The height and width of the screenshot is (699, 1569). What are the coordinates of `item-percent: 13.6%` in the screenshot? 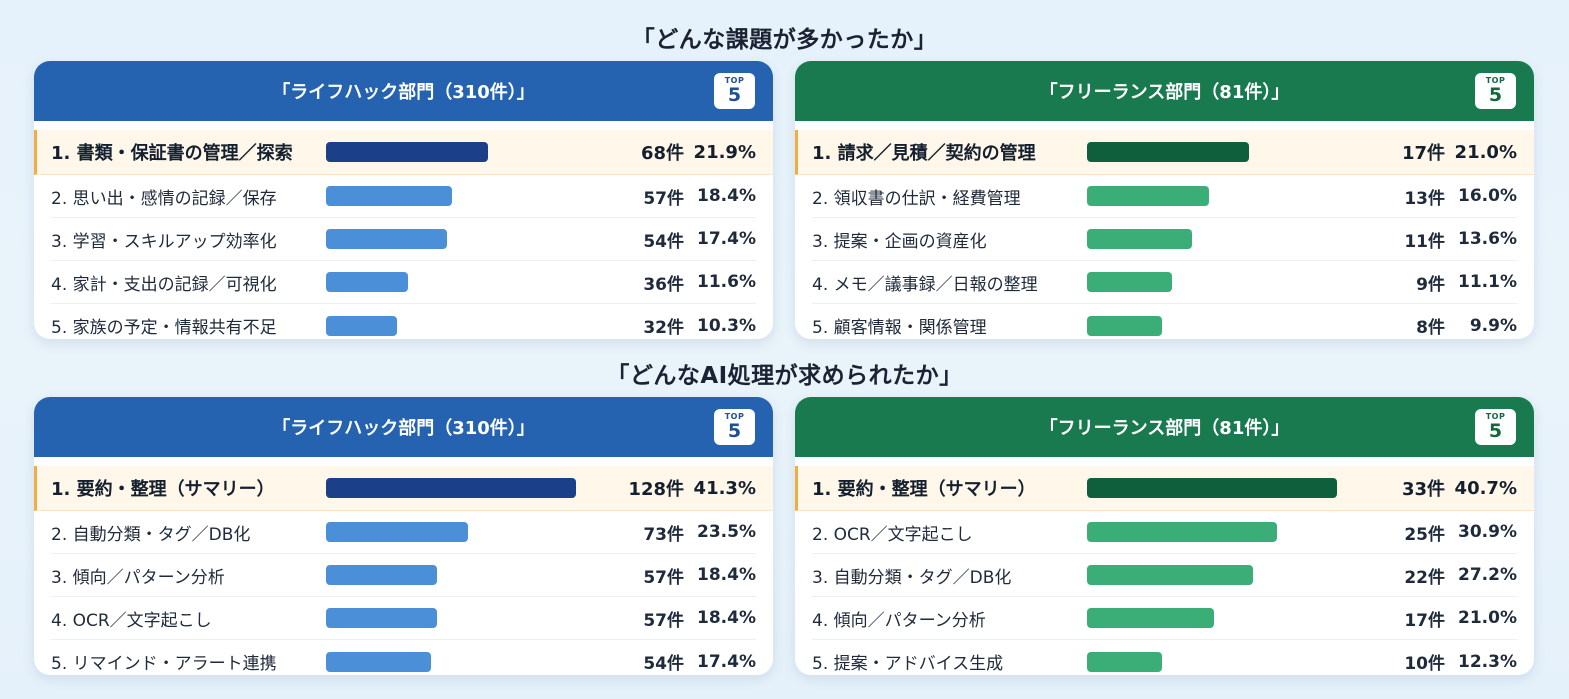 It's located at (1487, 239).